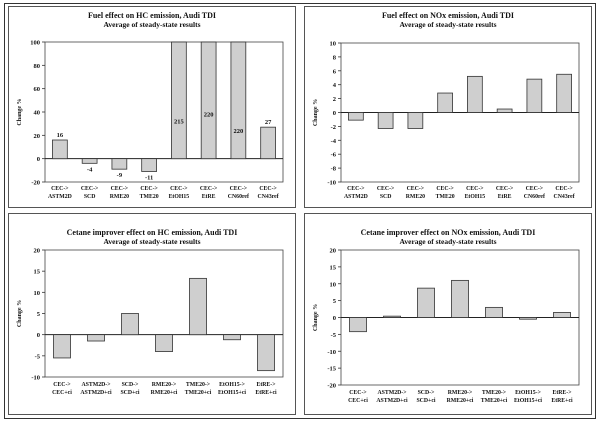 This screenshot has width=600, height=422. Describe the element at coordinates (149, 178) in the screenshot. I see `data-label: -11` at that location.